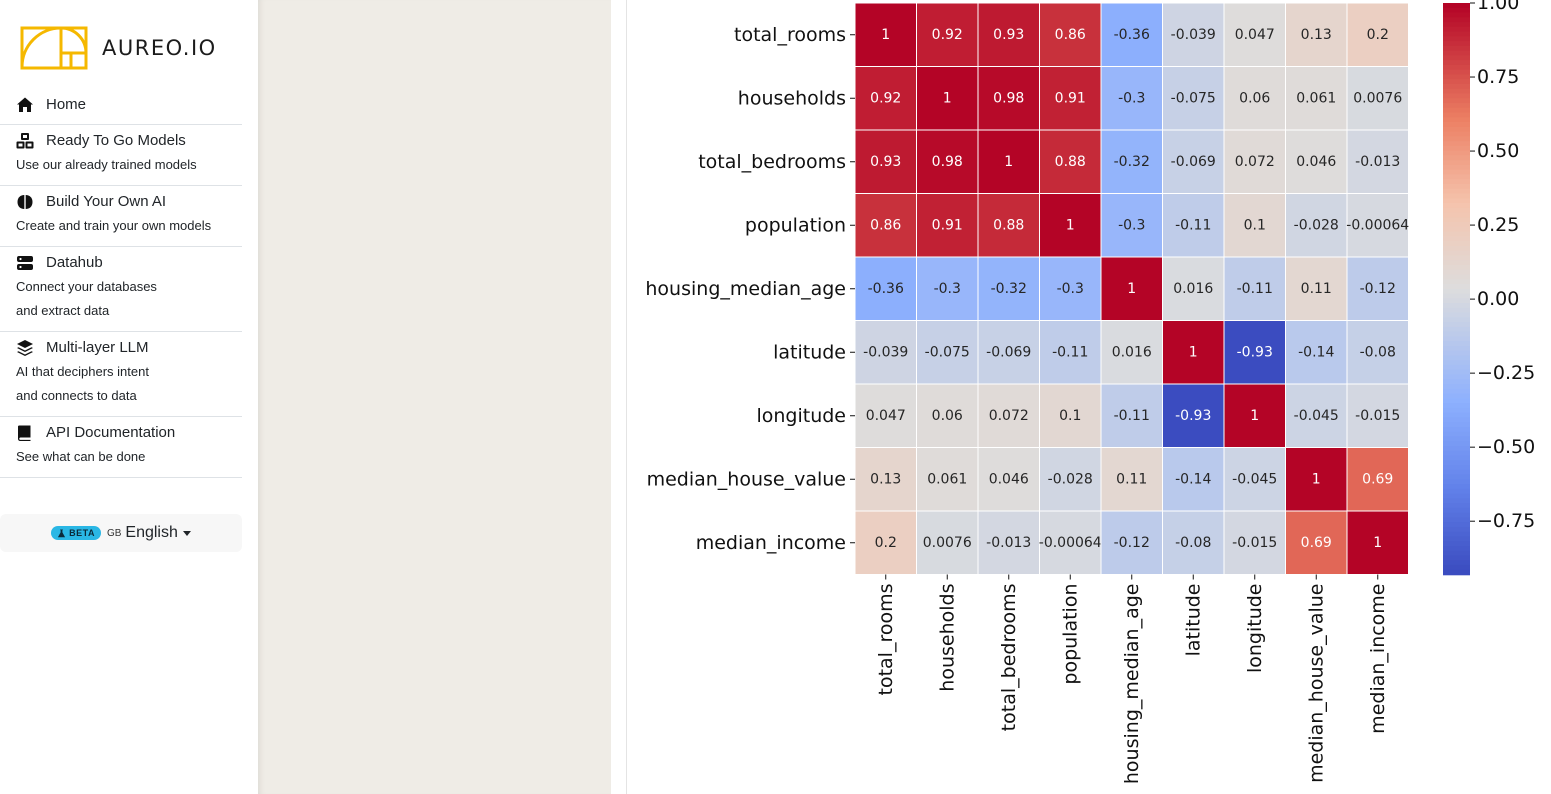  I want to click on colorbar-tick-label: −0.50, so click(1506, 447).